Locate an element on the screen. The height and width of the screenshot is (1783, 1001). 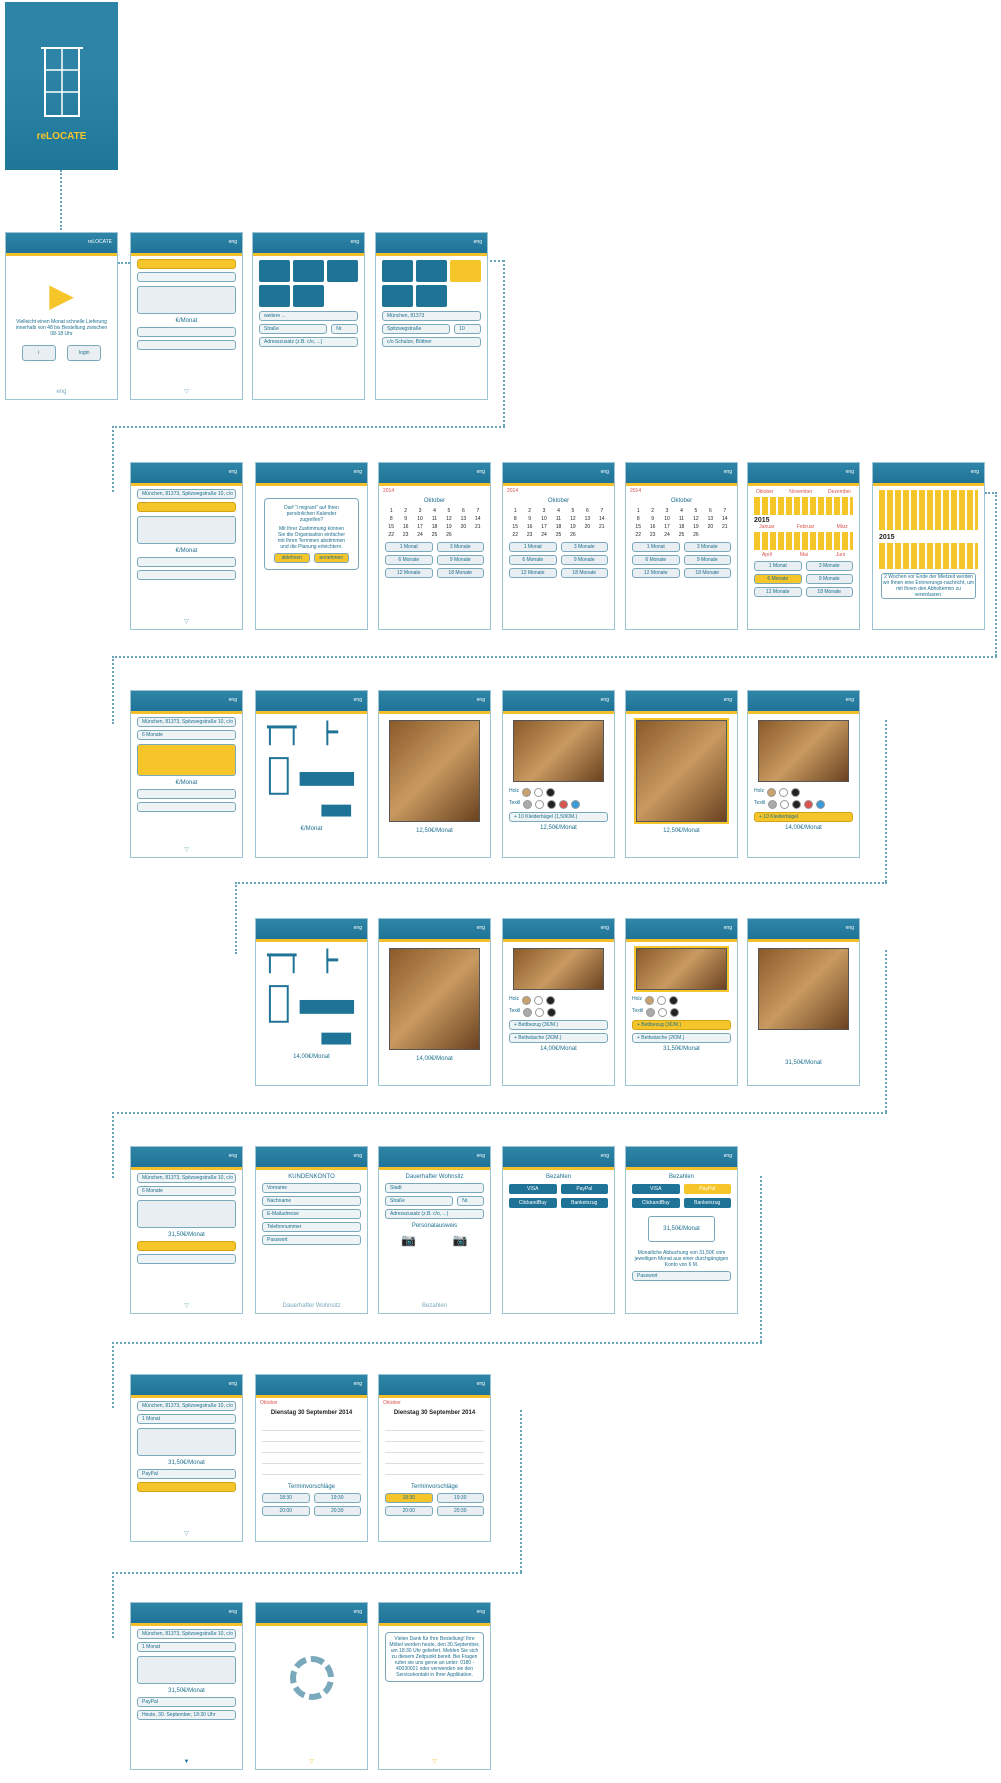
password-field: Passwort is located at coordinates (311, 1240).